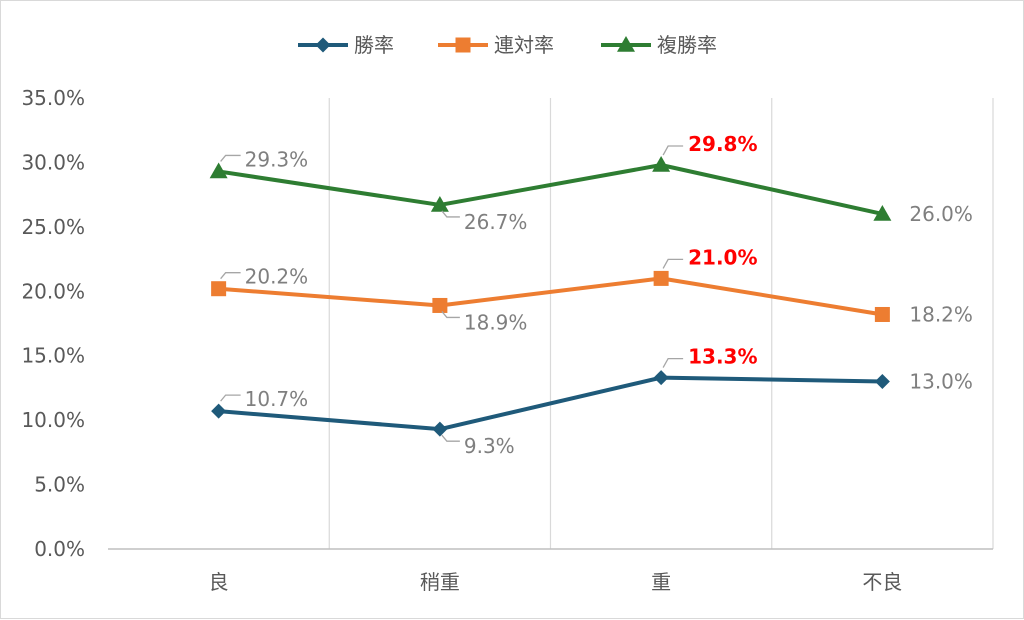 Image resolution: width=1024 pixels, height=620 pixels. I want to click on data-label: 21.0%, so click(722, 257).